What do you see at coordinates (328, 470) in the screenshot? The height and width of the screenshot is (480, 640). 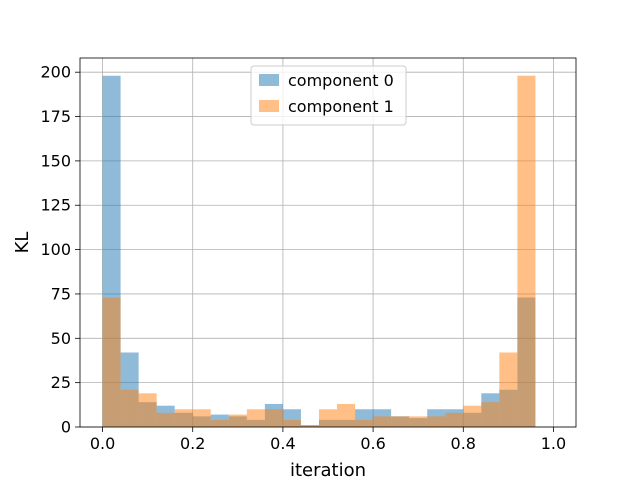 I see `x-axis-label: iteration` at bounding box center [328, 470].